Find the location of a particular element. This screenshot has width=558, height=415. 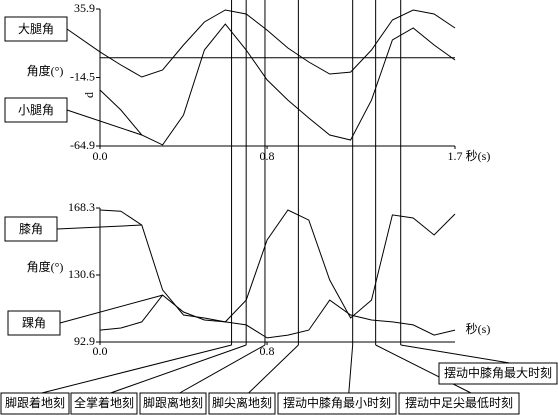

legend-label: 小腿角 is located at coordinates (36, 110).